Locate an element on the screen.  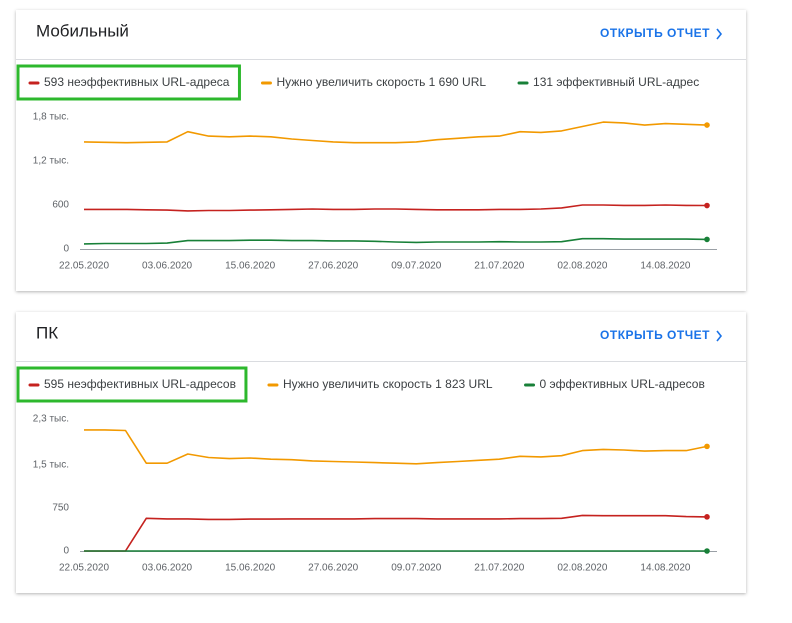
y-tick-label: 2,3 тыс. is located at coordinates (51, 419).